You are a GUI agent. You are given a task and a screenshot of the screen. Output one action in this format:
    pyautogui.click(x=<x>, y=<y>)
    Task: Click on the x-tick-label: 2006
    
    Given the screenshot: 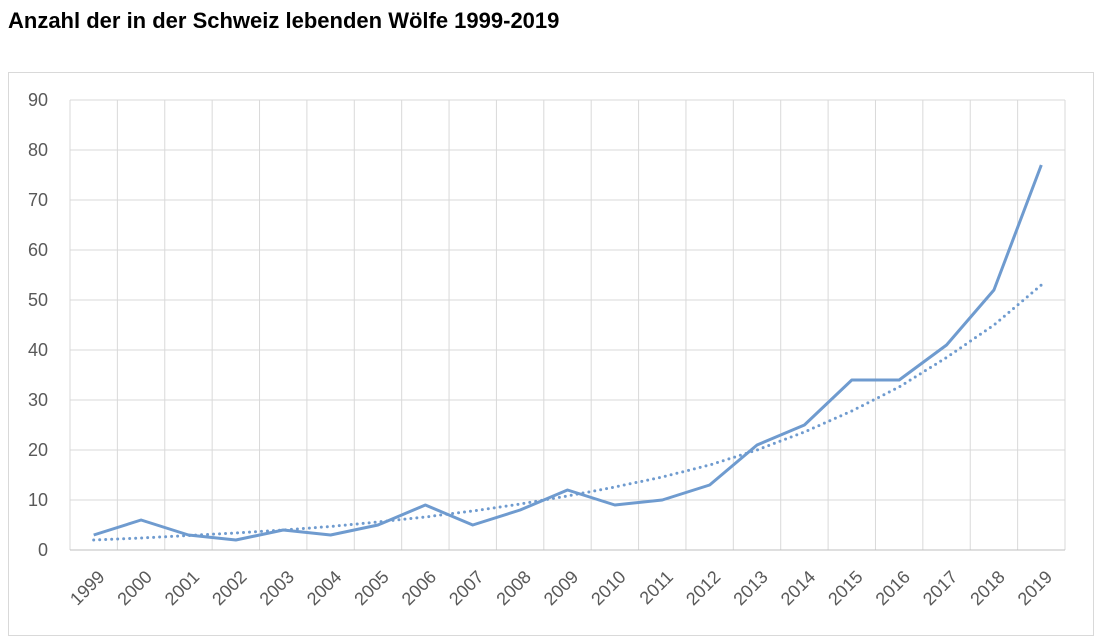 What is the action you would take?
    pyautogui.click(x=419, y=588)
    